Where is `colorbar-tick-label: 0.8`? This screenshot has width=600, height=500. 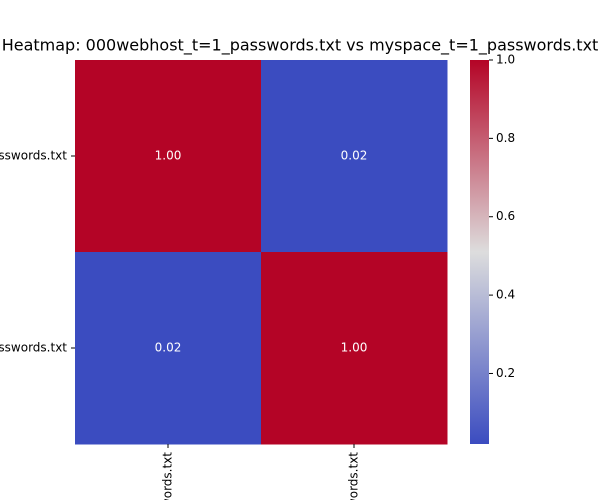 colorbar-tick-label: 0.8 is located at coordinates (505, 138).